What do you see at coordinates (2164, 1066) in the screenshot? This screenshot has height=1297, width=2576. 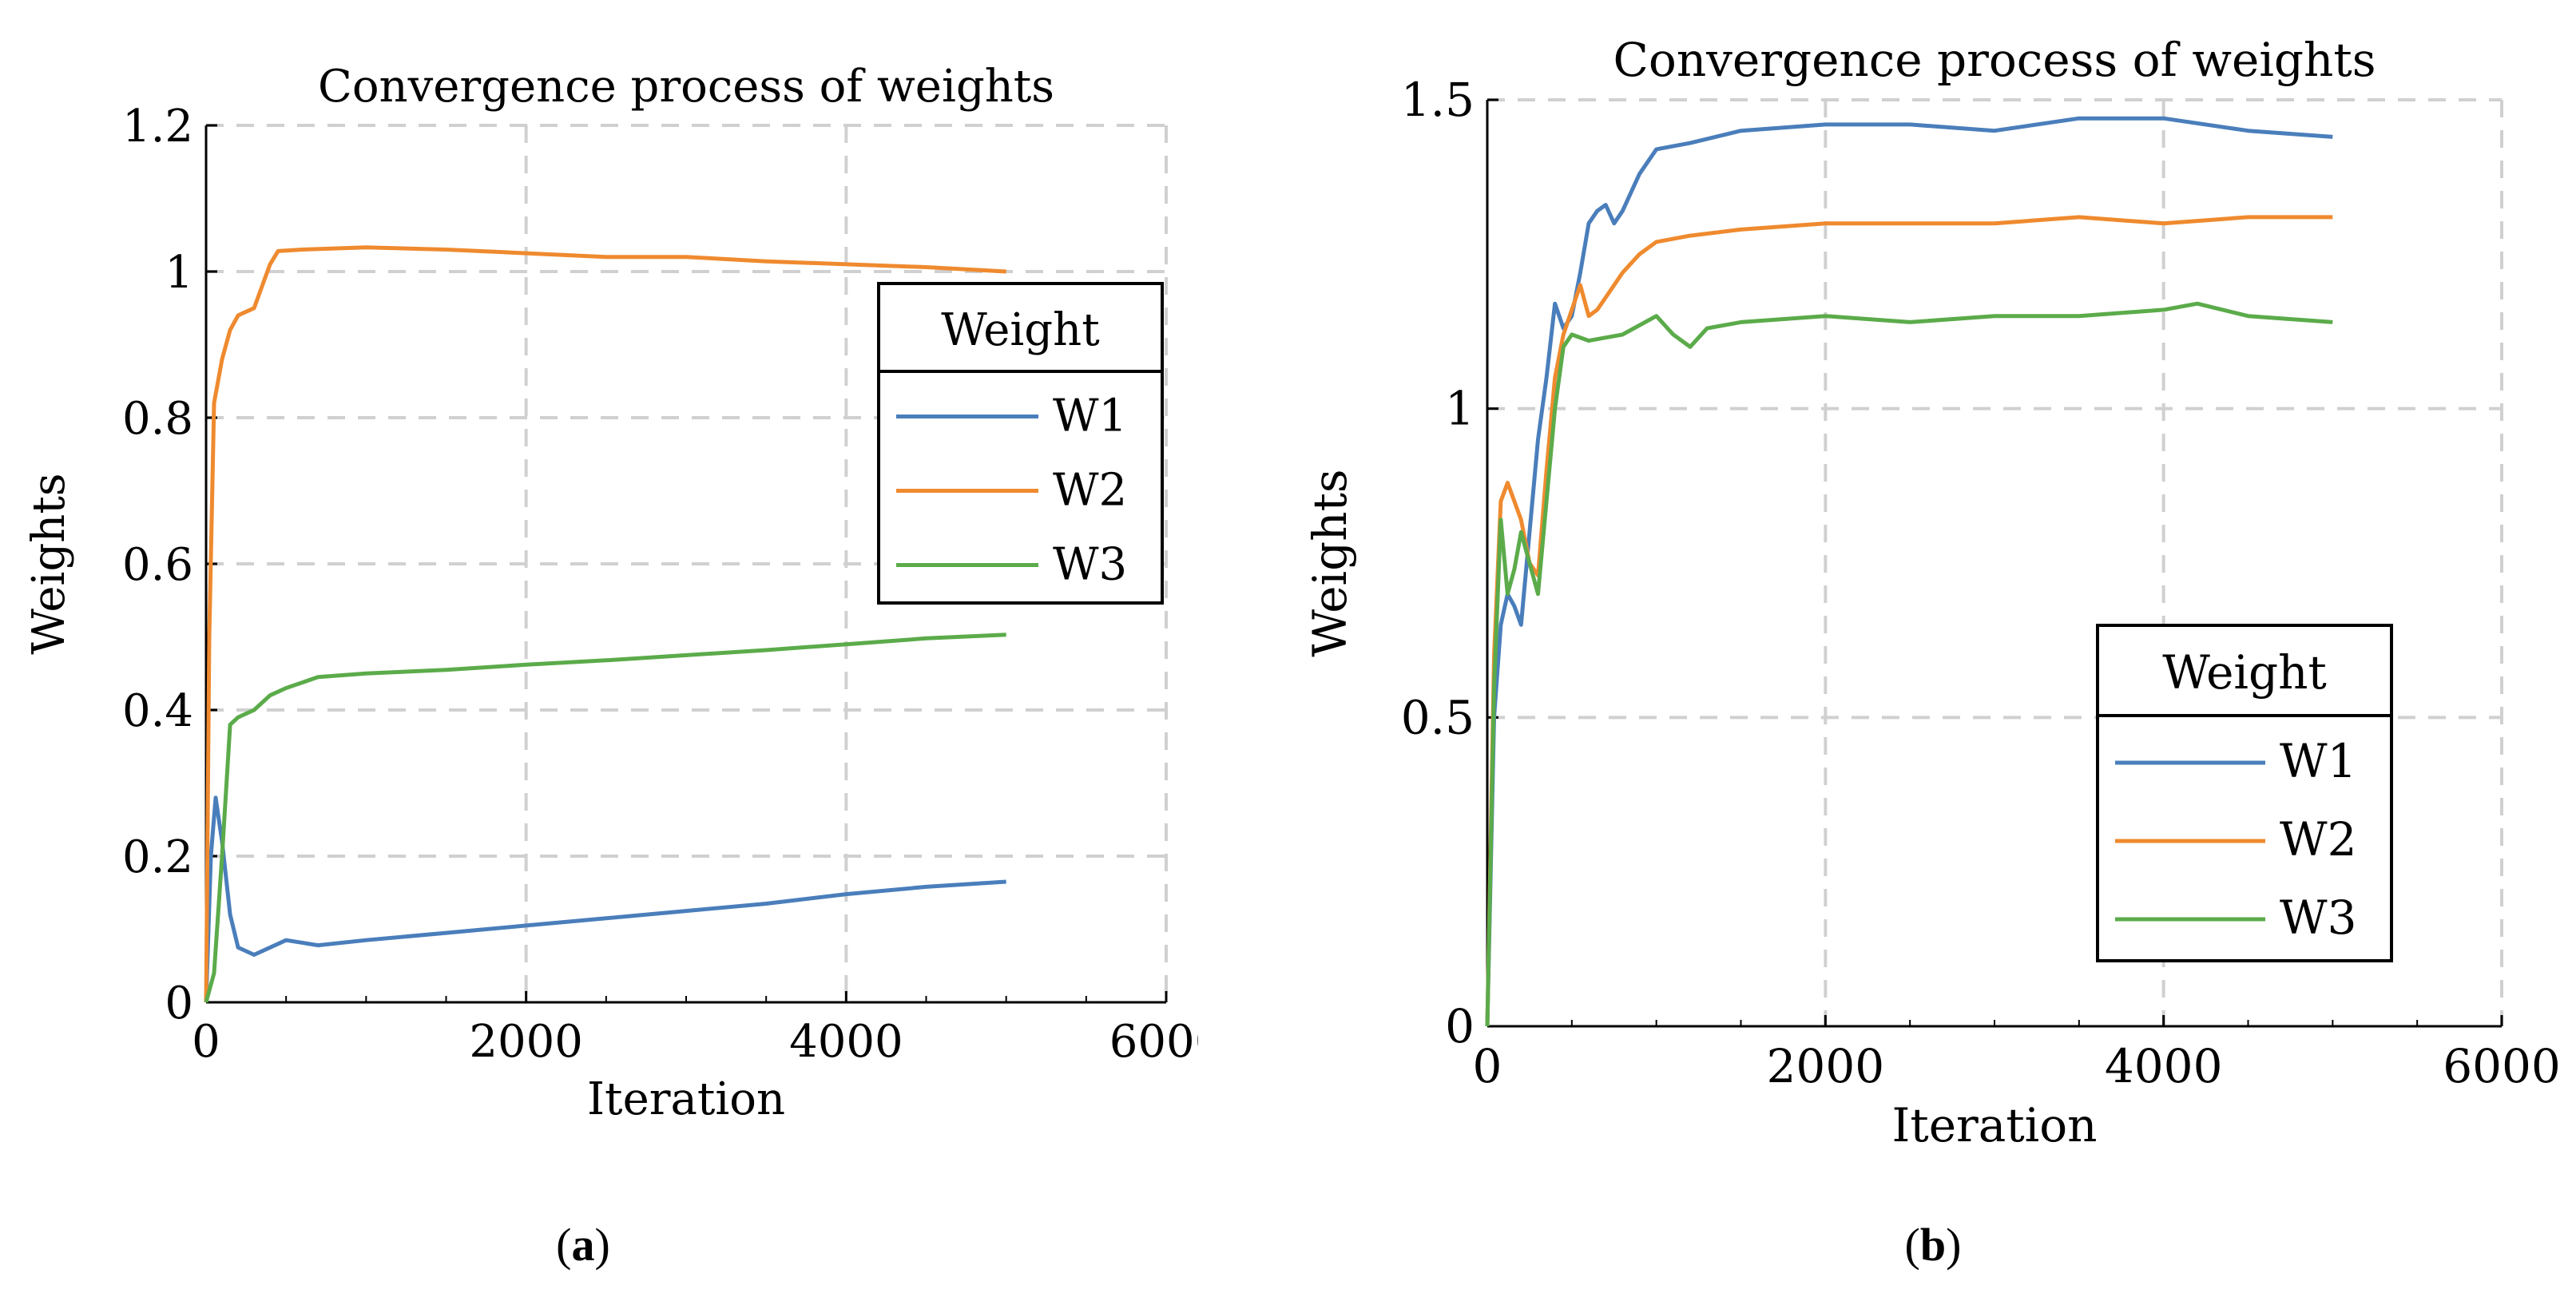 I see `chart-b-xtick-label-2: 4000` at bounding box center [2164, 1066].